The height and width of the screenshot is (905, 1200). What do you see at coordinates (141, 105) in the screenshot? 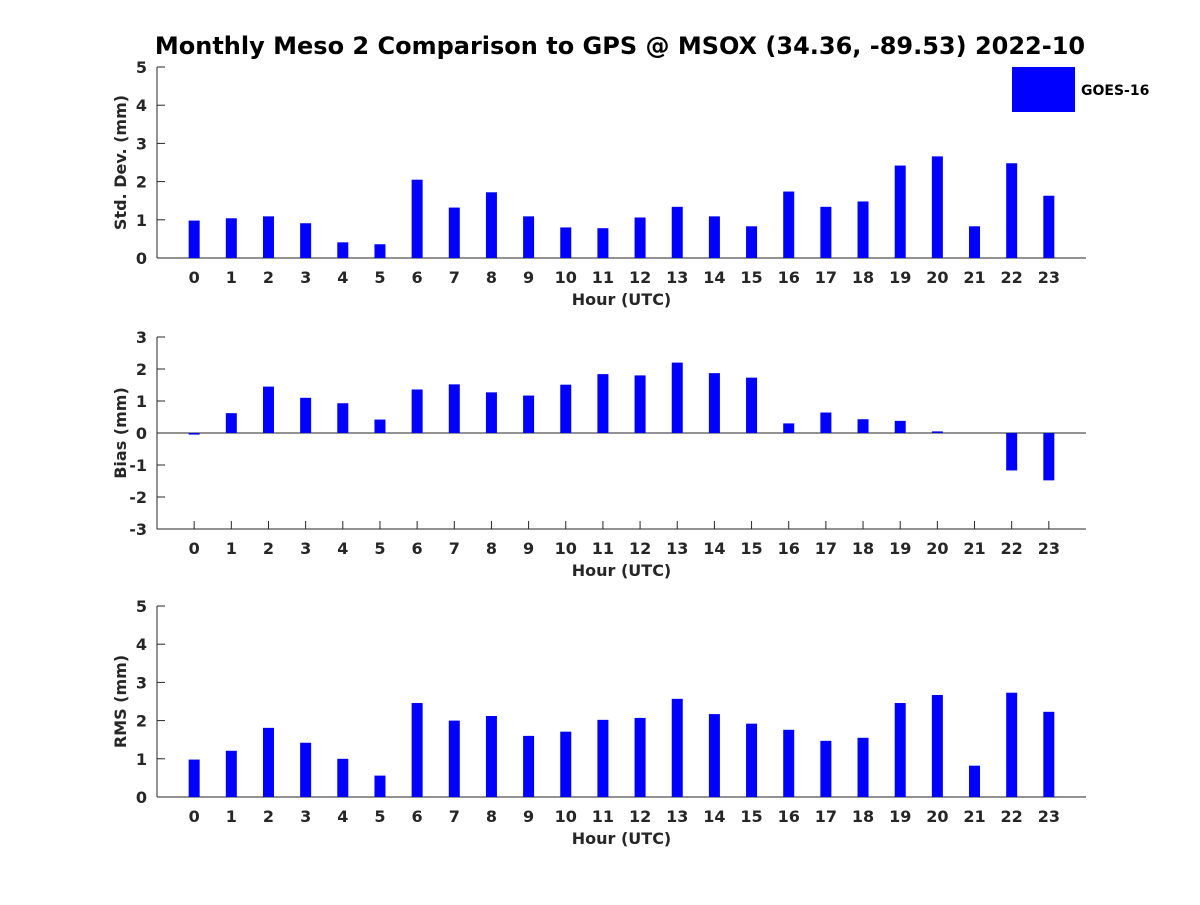
I see `y-tick-label: 4` at bounding box center [141, 105].